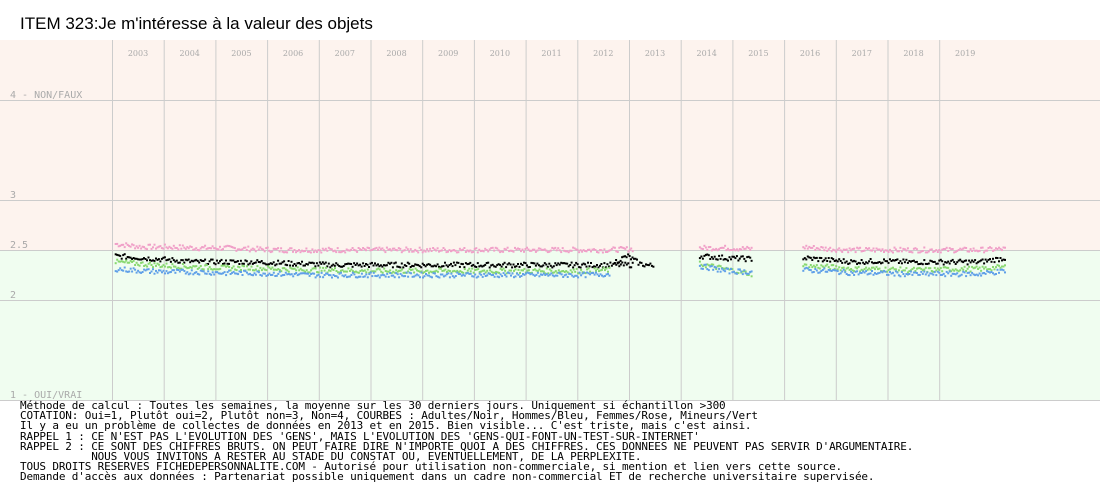  Describe the element at coordinates (448, 53) in the screenshot. I see `year-label: 2009` at that location.